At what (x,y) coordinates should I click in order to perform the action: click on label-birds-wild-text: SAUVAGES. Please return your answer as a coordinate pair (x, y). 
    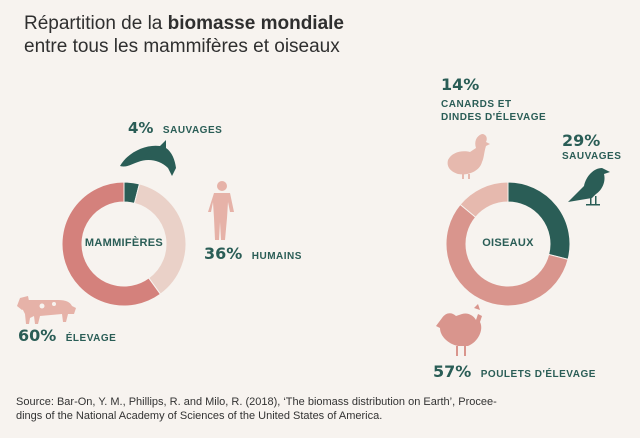
    Looking at the image, I should click on (591, 156).